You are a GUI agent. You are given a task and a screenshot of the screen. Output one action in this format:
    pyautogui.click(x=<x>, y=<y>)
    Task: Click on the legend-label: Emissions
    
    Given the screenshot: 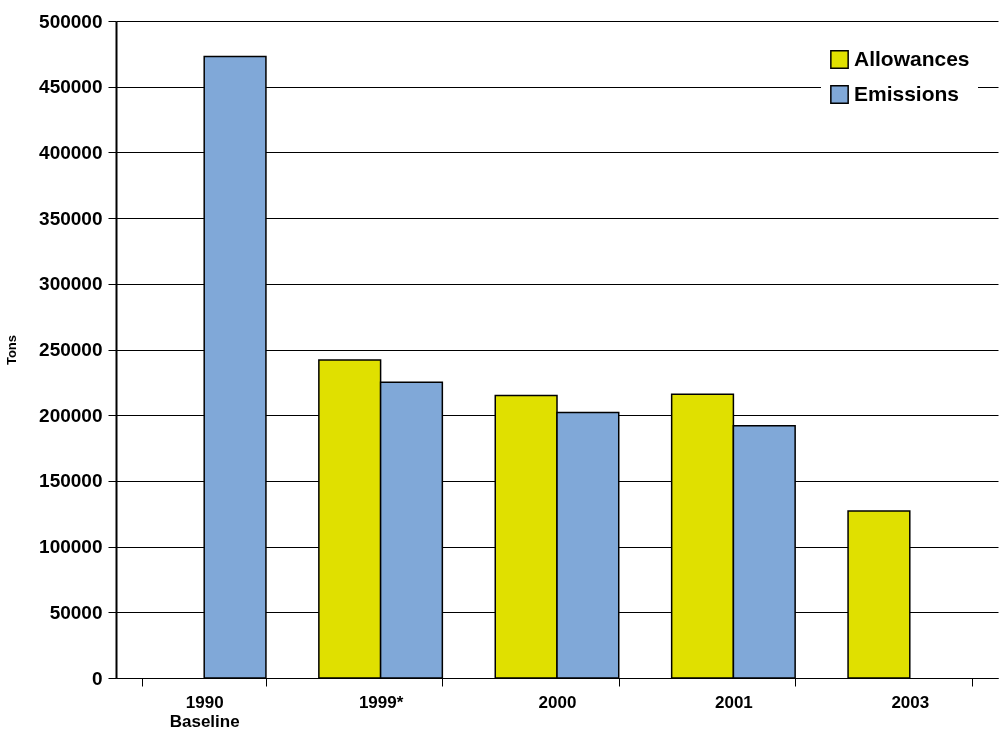 What is the action you would take?
    pyautogui.click(x=907, y=93)
    